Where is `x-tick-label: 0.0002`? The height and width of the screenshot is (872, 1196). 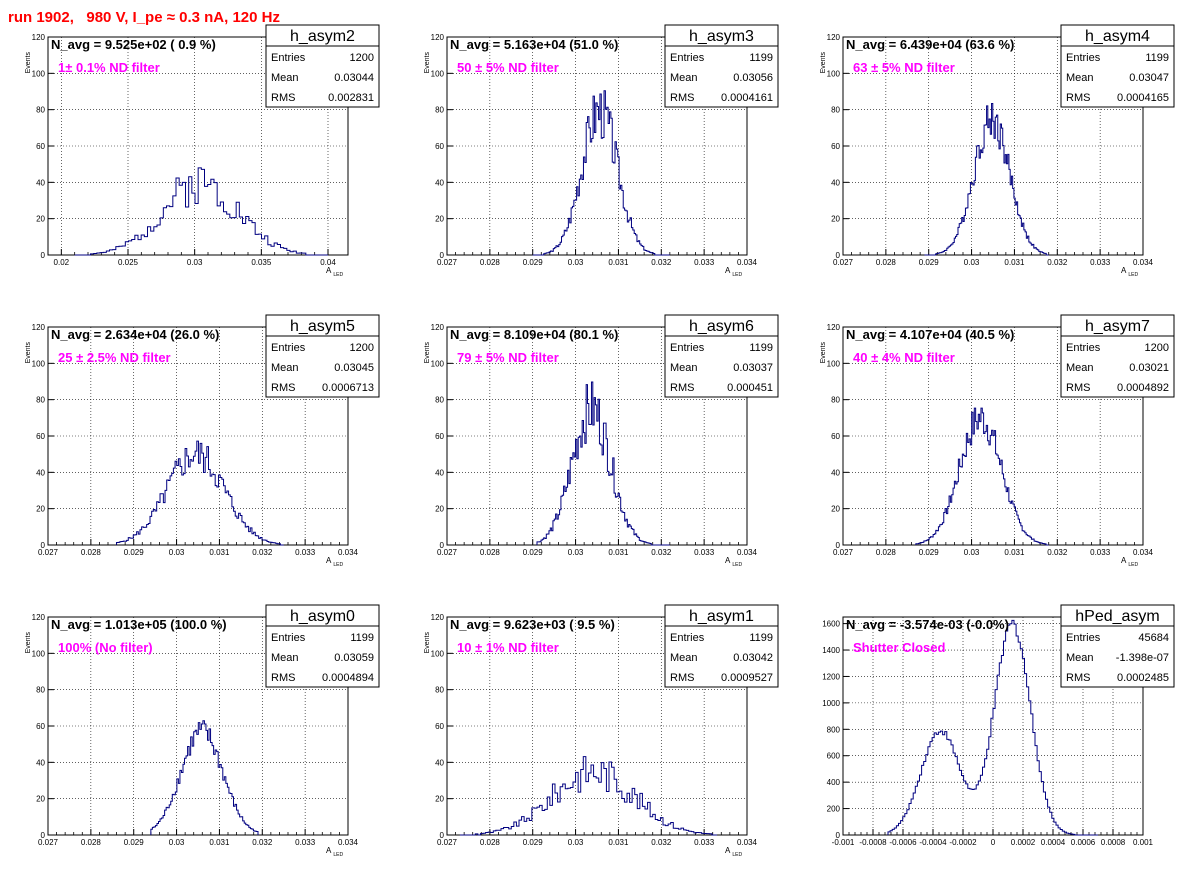 x-tick-label: 0.0002 is located at coordinates (1023, 842).